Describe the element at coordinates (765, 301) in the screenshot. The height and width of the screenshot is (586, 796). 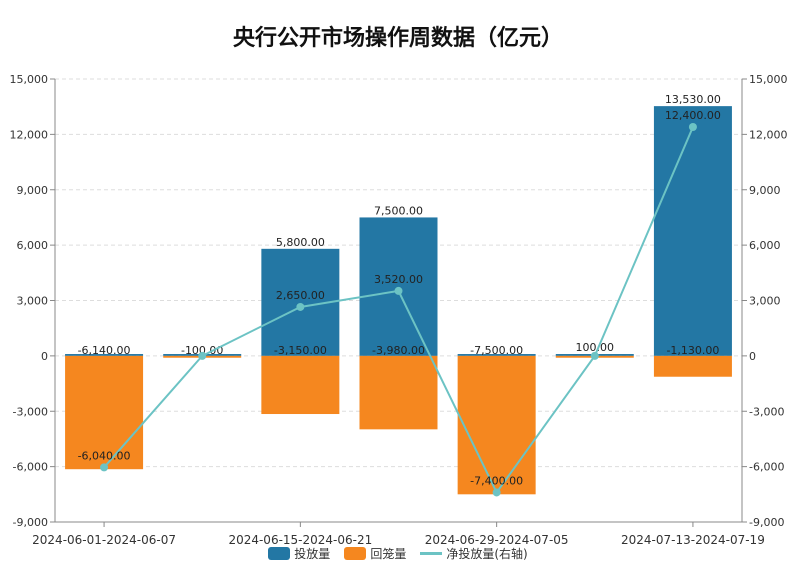
I see `y2-tick-label: 3,000` at that location.